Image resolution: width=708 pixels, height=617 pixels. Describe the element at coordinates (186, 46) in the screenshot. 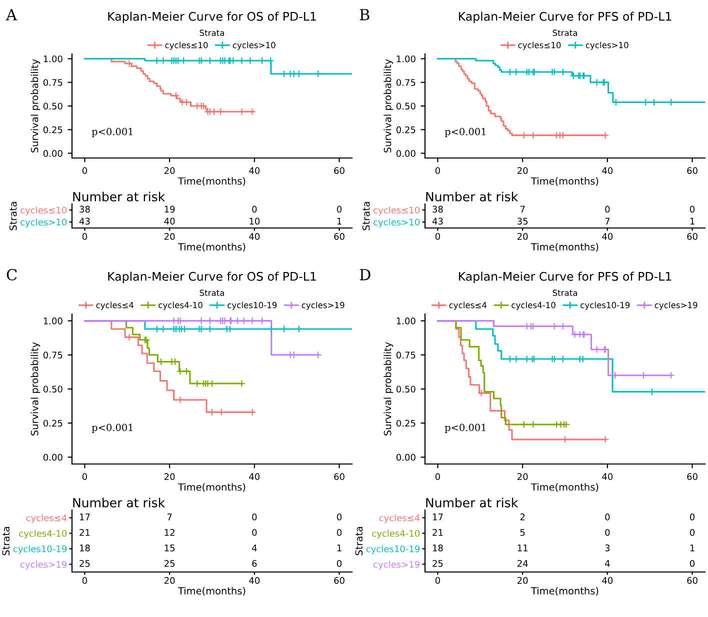

I see `legend-label: cycles≤10` at that location.